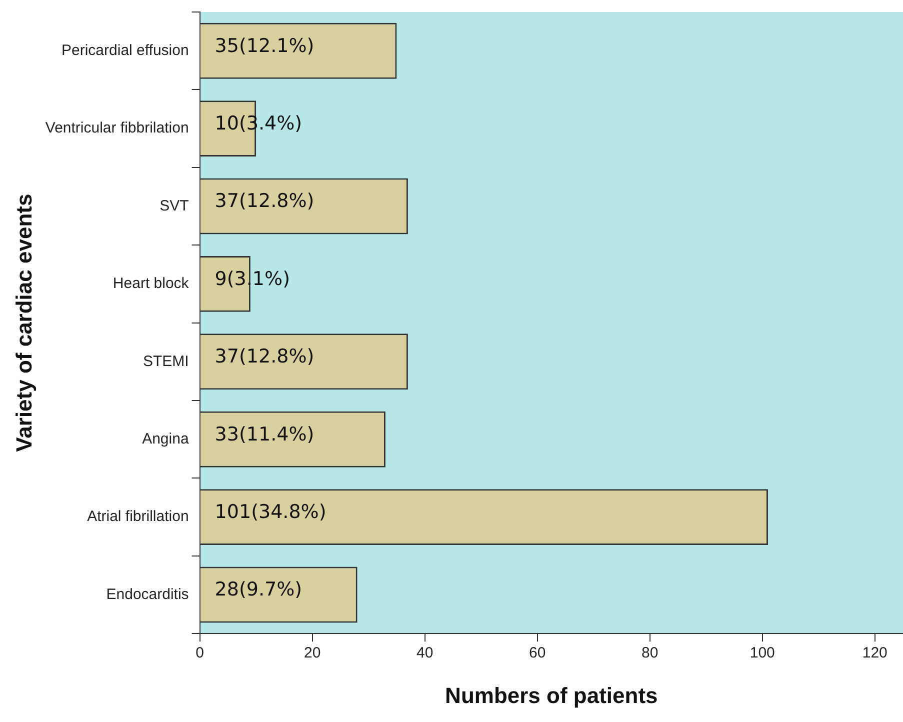 Image resolution: width=903 pixels, height=722 pixels. What do you see at coordinates (166, 439) in the screenshot?
I see `y-tick-label: Angina` at bounding box center [166, 439].